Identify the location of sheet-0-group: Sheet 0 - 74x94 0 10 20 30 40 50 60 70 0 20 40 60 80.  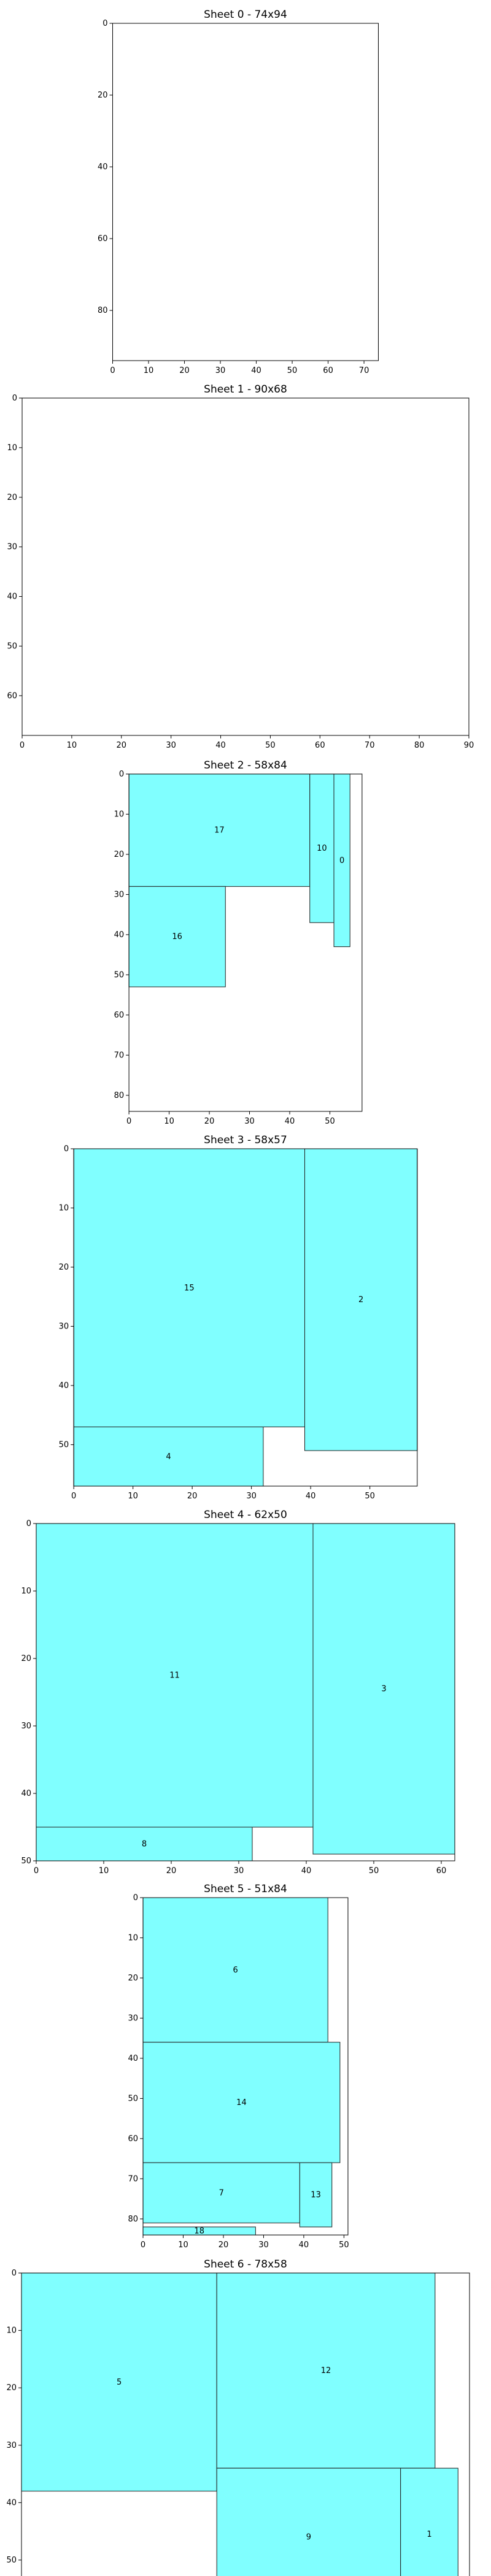
(238, 192).